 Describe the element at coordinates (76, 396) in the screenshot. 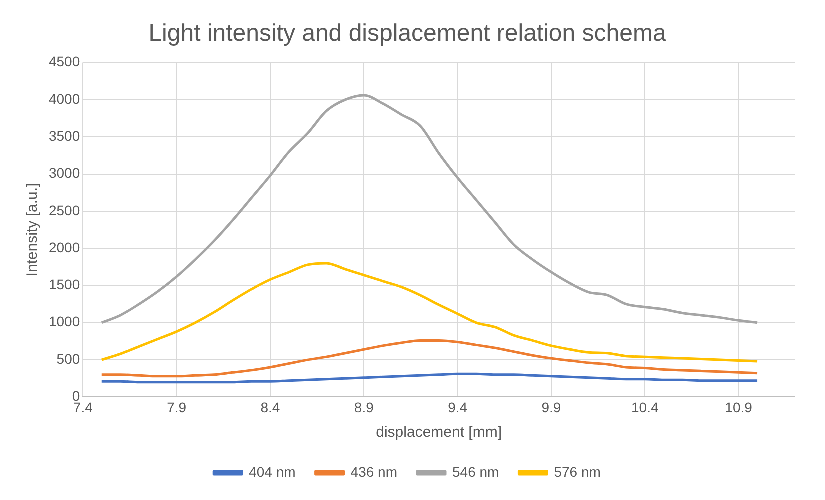

I see `y-tick-label: 0` at that location.